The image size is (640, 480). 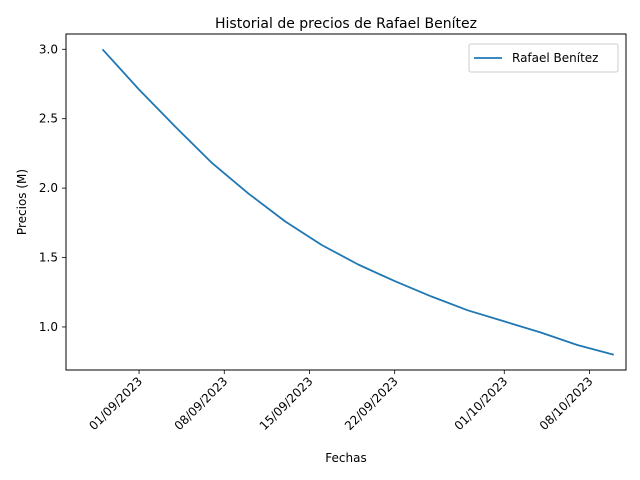 What do you see at coordinates (345, 458) in the screenshot?
I see `x-axis-label: Fechas` at bounding box center [345, 458].